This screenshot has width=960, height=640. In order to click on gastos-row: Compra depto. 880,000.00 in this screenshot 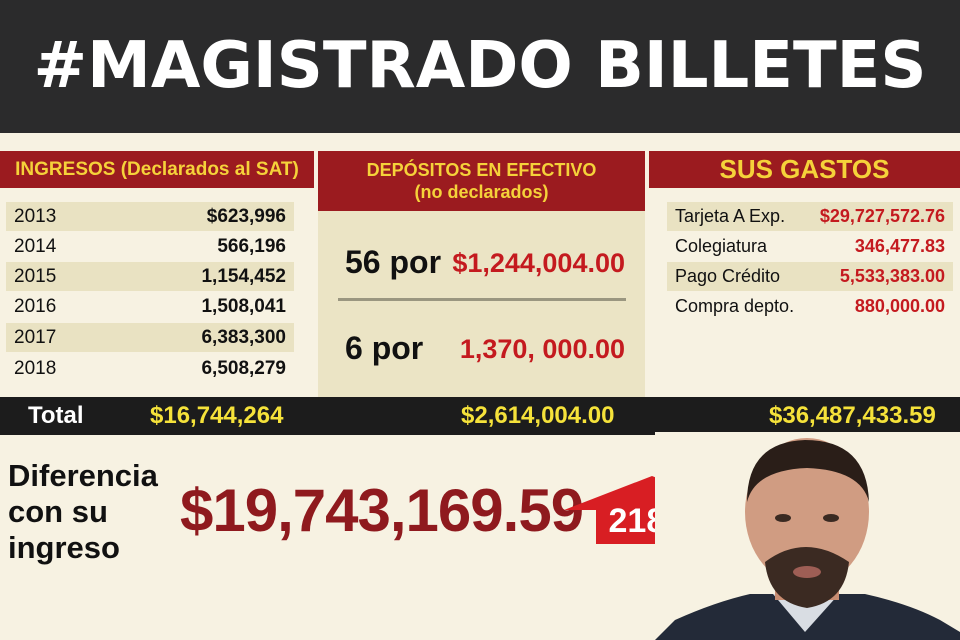, I will do `click(810, 306)`.